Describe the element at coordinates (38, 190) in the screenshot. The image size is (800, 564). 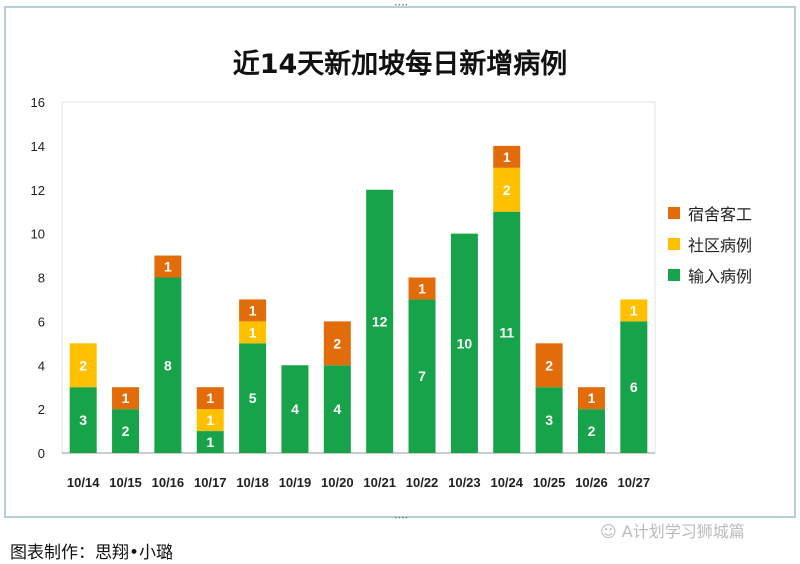
I see `y-tick-label: 12` at that location.